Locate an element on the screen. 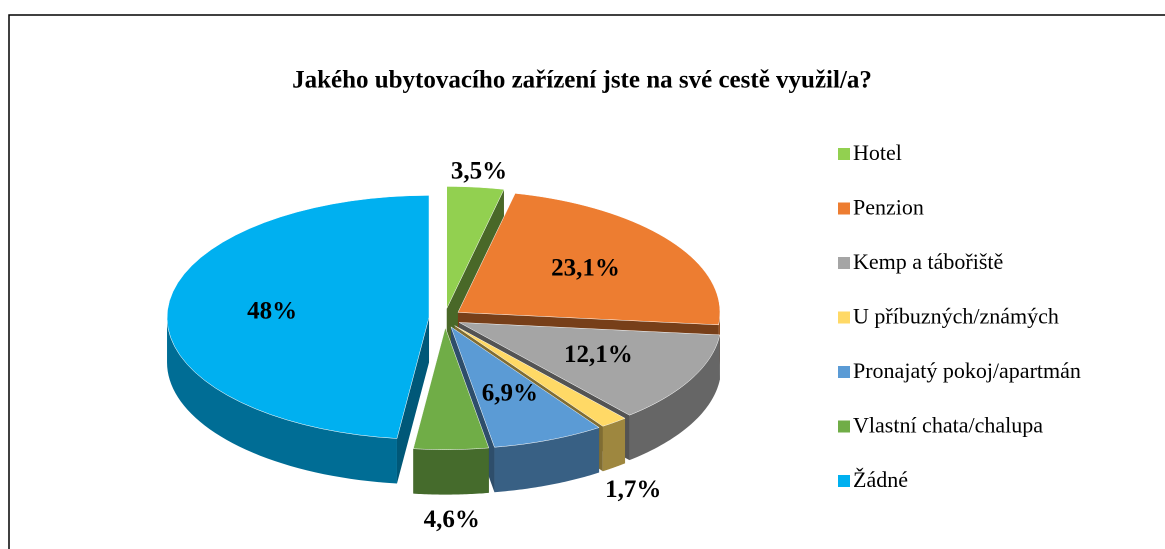  data-label: 1,7% is located at coordinates (633, 489).